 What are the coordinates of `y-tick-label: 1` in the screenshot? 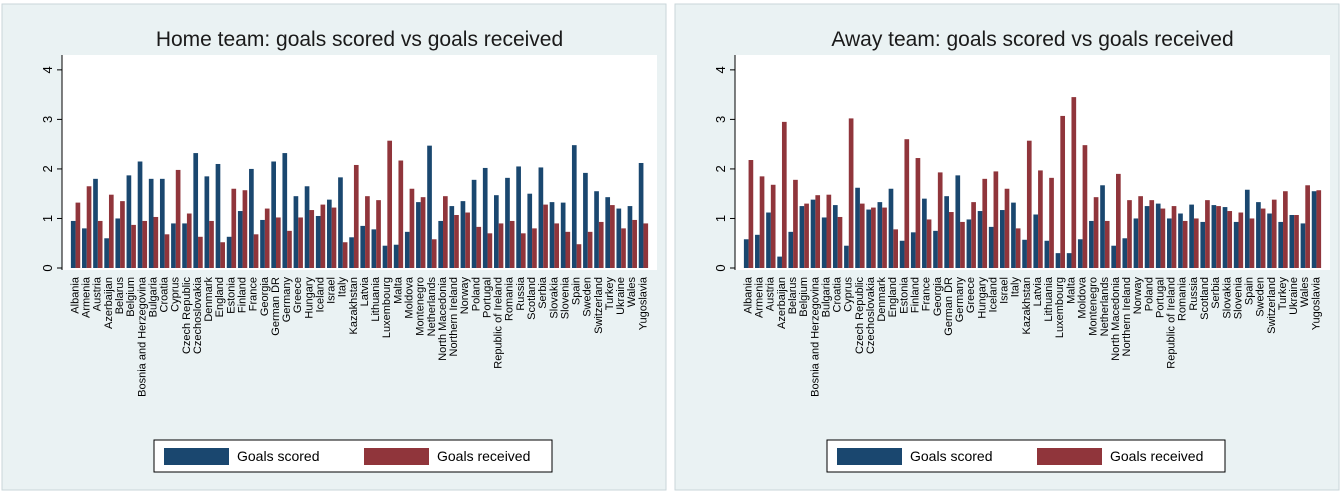 It's located at (47, 218).